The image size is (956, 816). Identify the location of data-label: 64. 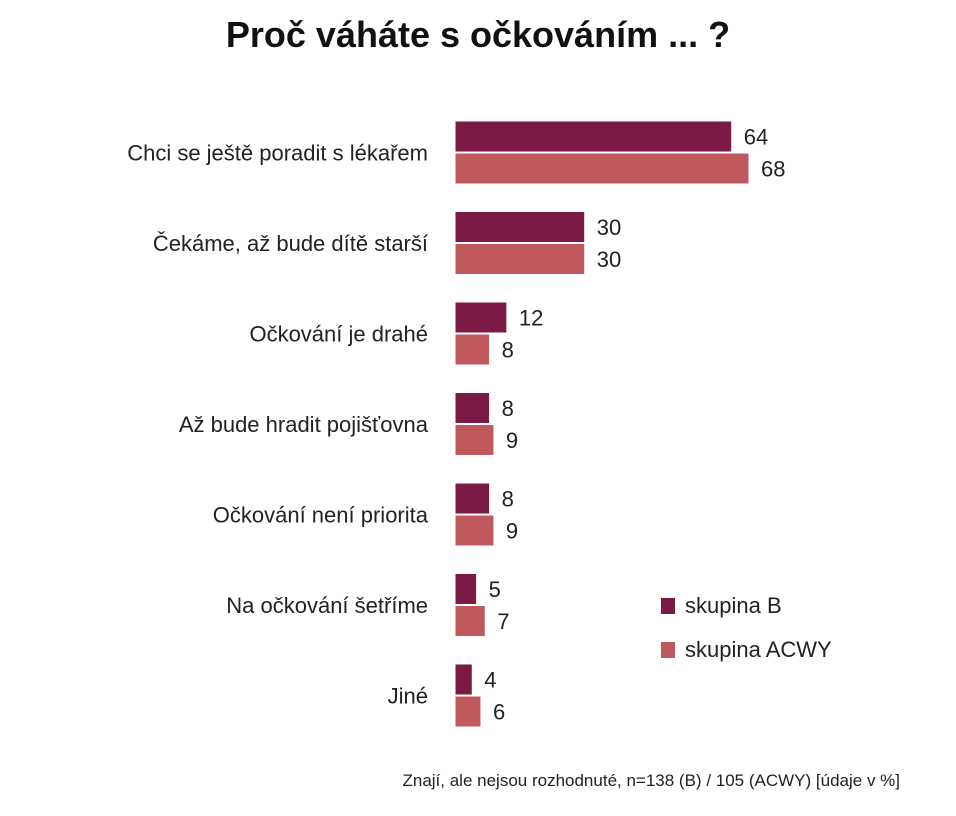
(756, 137).